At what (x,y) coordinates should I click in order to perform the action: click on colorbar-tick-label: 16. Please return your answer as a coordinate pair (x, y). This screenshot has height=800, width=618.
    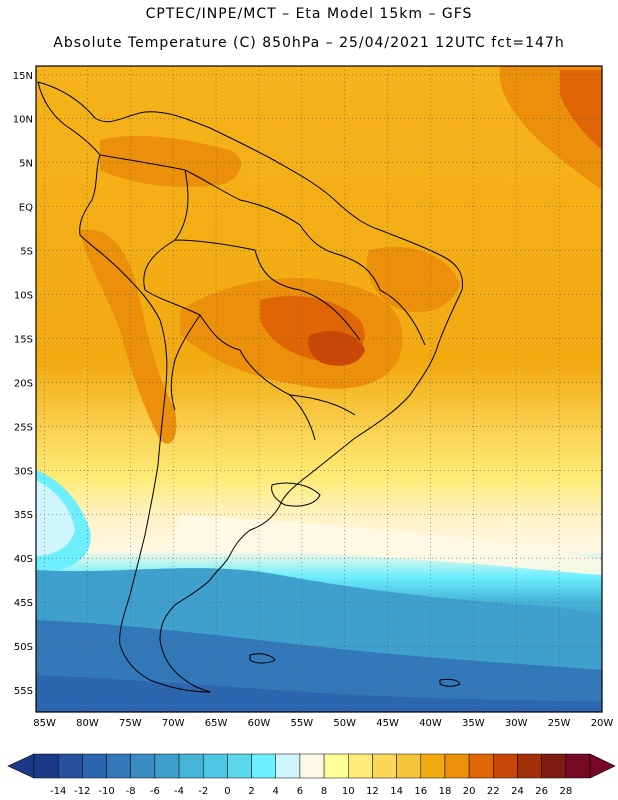
    Looking at the image, I should click on (420, 791).